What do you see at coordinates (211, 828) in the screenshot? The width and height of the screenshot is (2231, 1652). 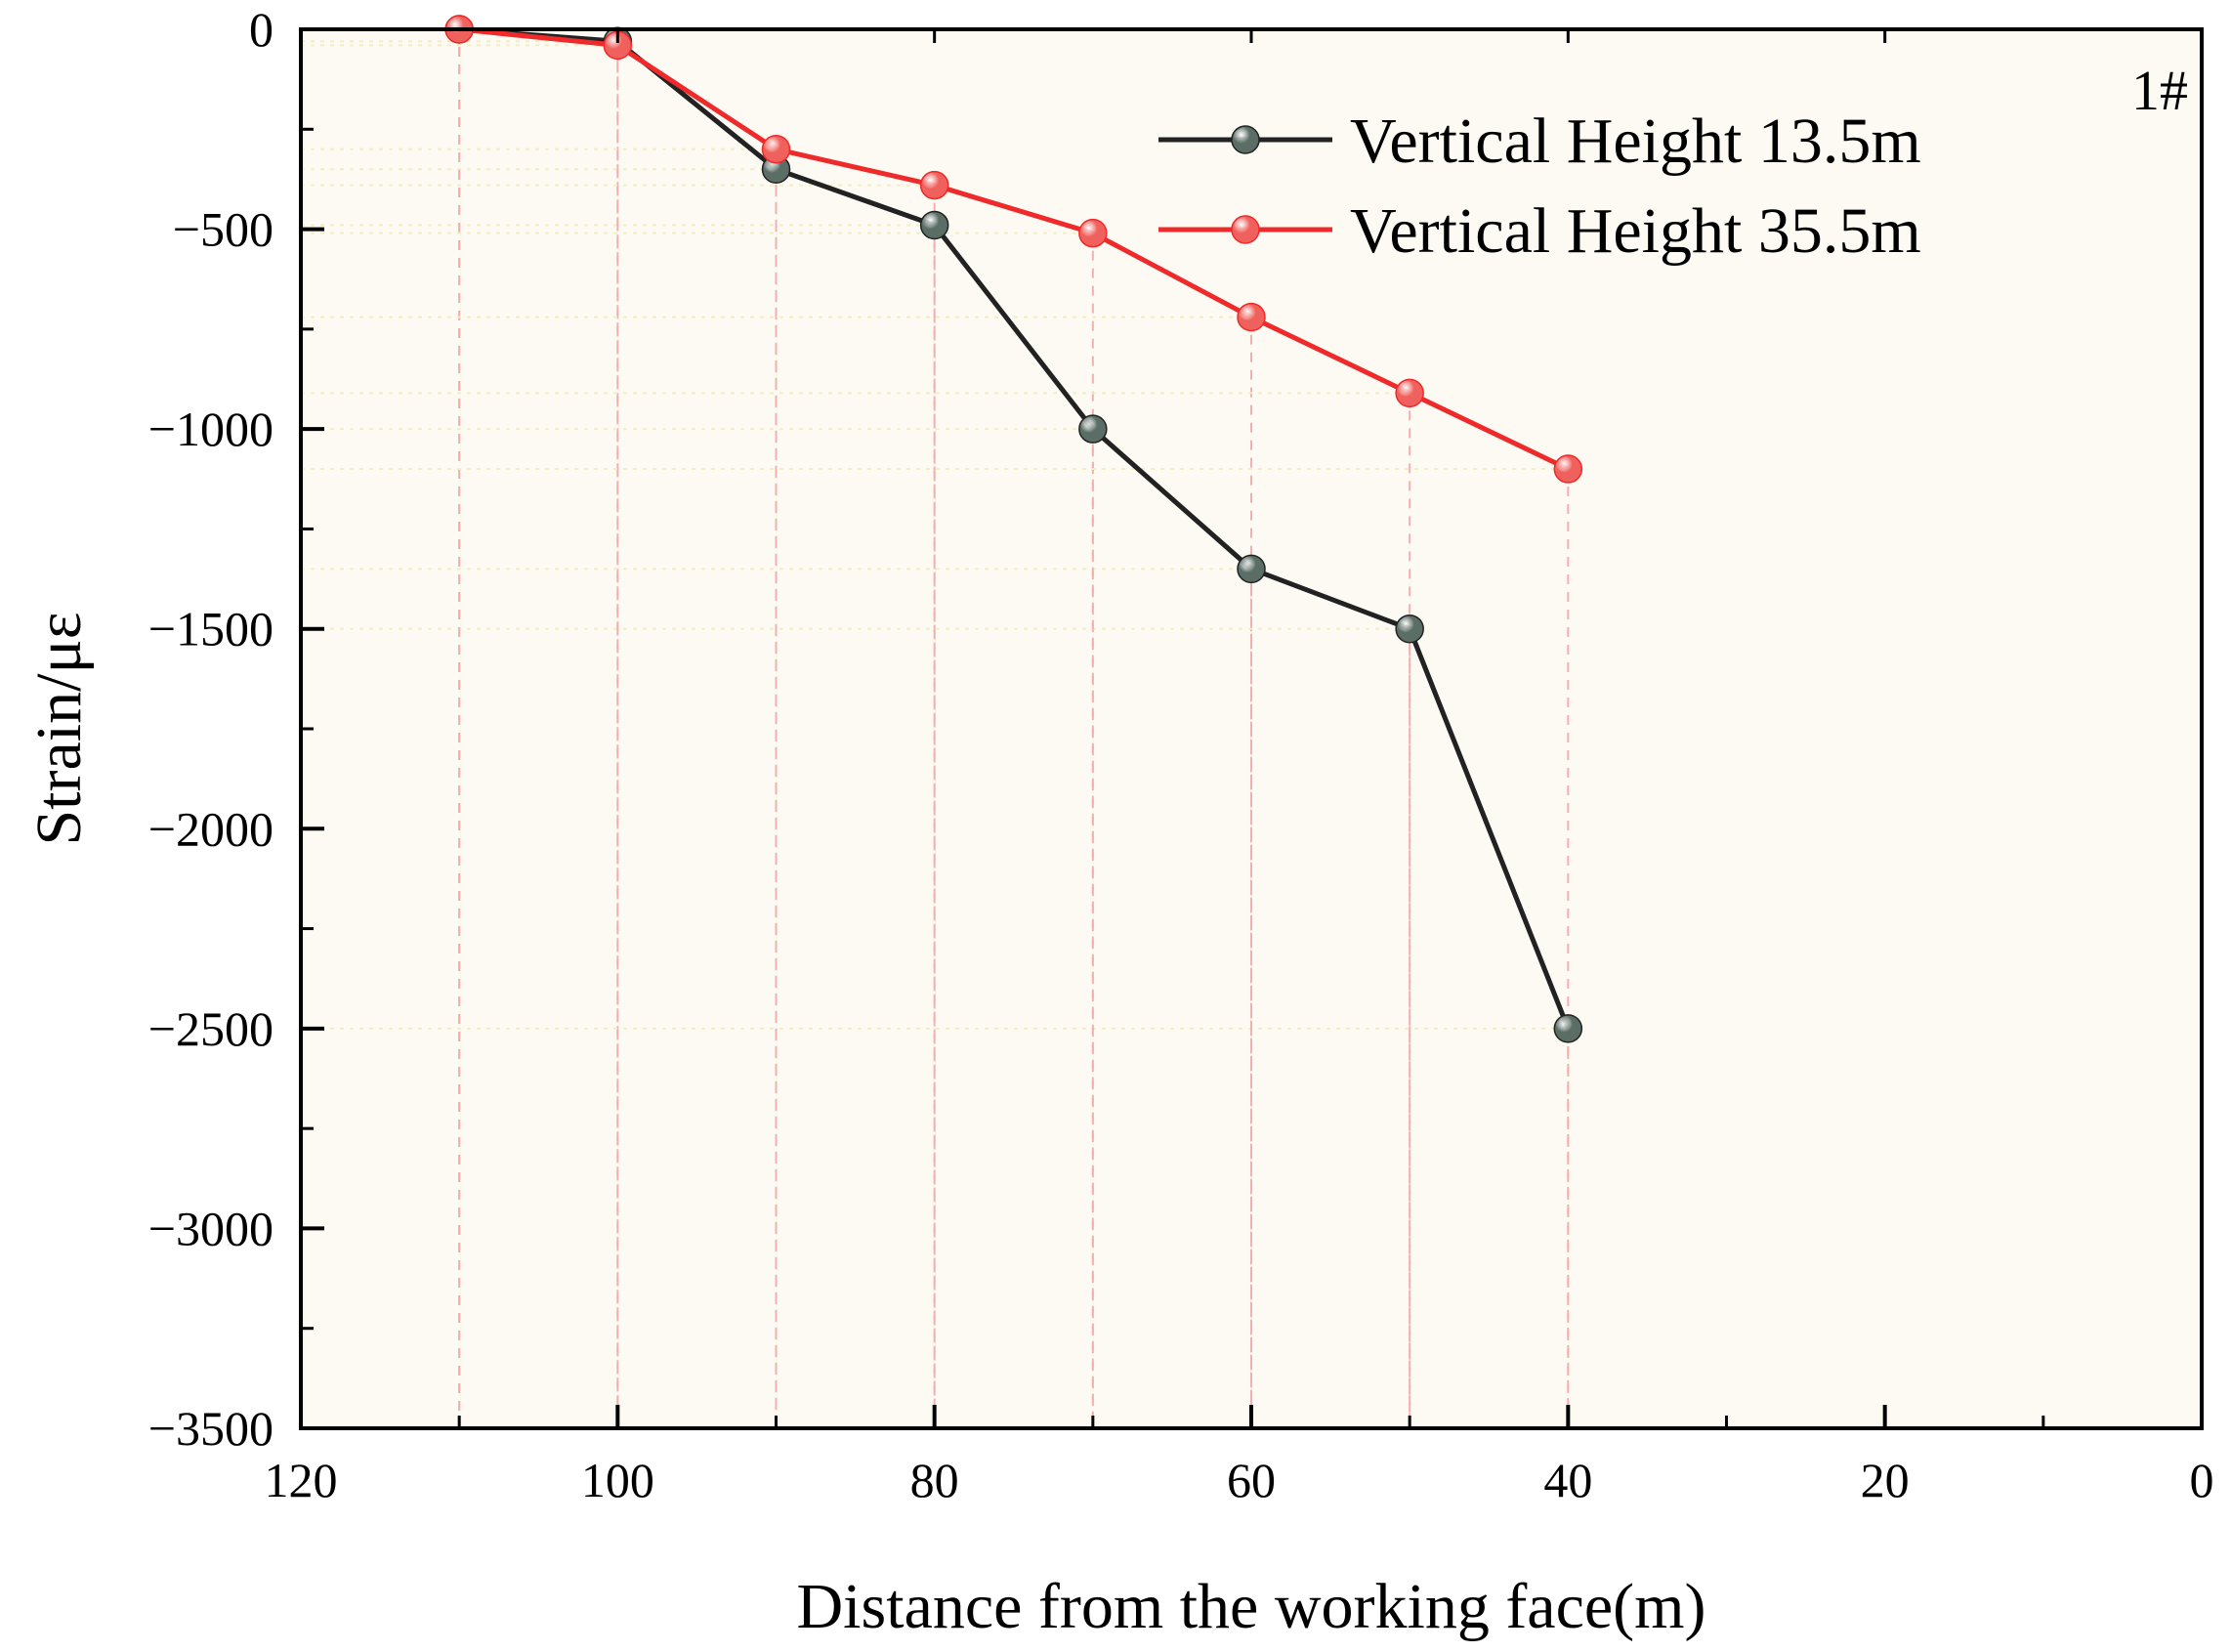 I see `y-tick-label: −2000` at bounding box center [211, 828].